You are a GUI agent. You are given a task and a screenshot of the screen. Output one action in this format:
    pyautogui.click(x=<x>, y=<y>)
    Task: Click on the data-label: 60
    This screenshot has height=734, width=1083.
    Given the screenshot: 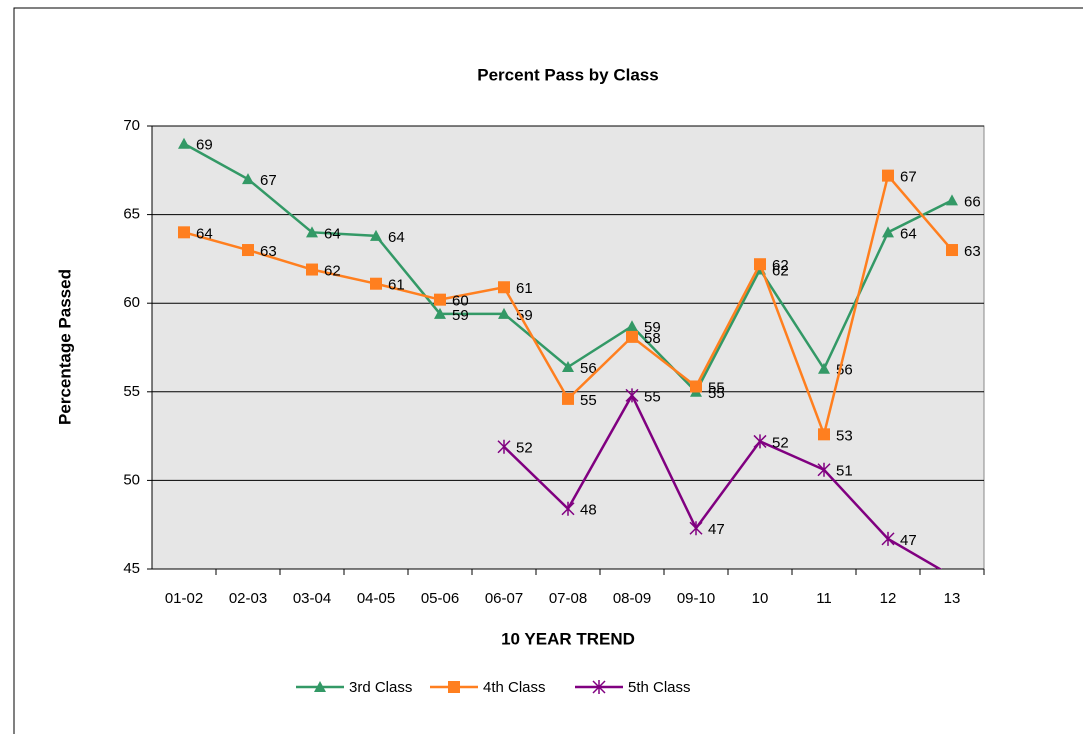 What is the action you would take?
    pyautogui.click(x=460, y=301)
    